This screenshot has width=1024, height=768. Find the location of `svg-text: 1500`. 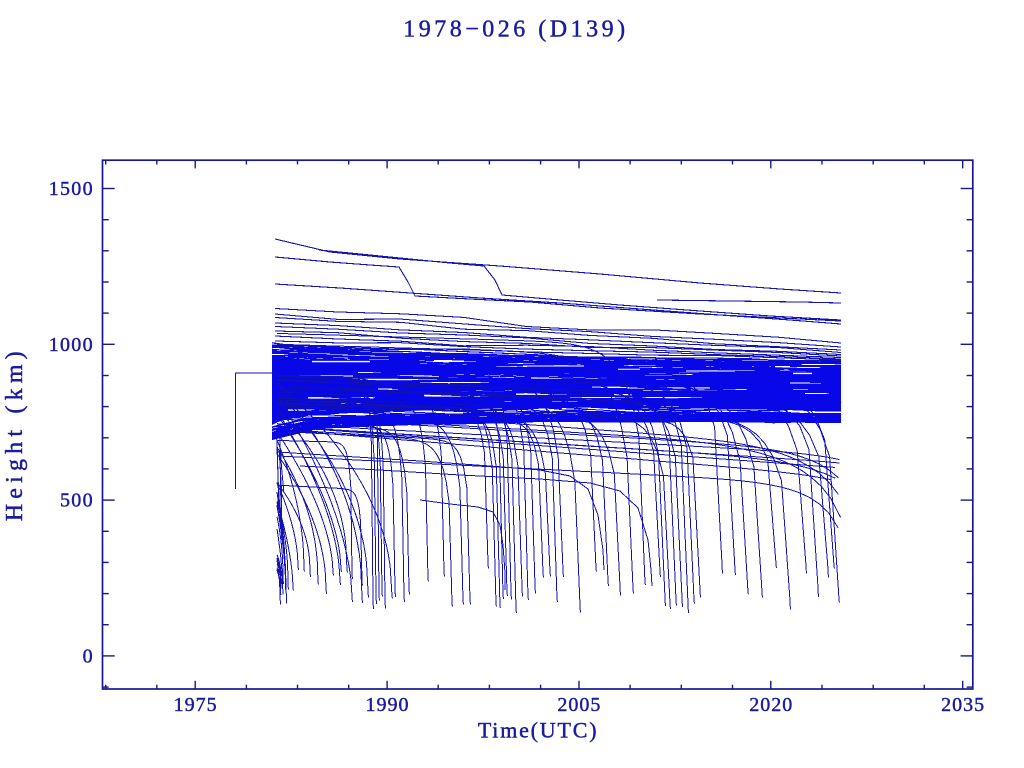

svg-text: 1500 is located at coordinates (71, 189).